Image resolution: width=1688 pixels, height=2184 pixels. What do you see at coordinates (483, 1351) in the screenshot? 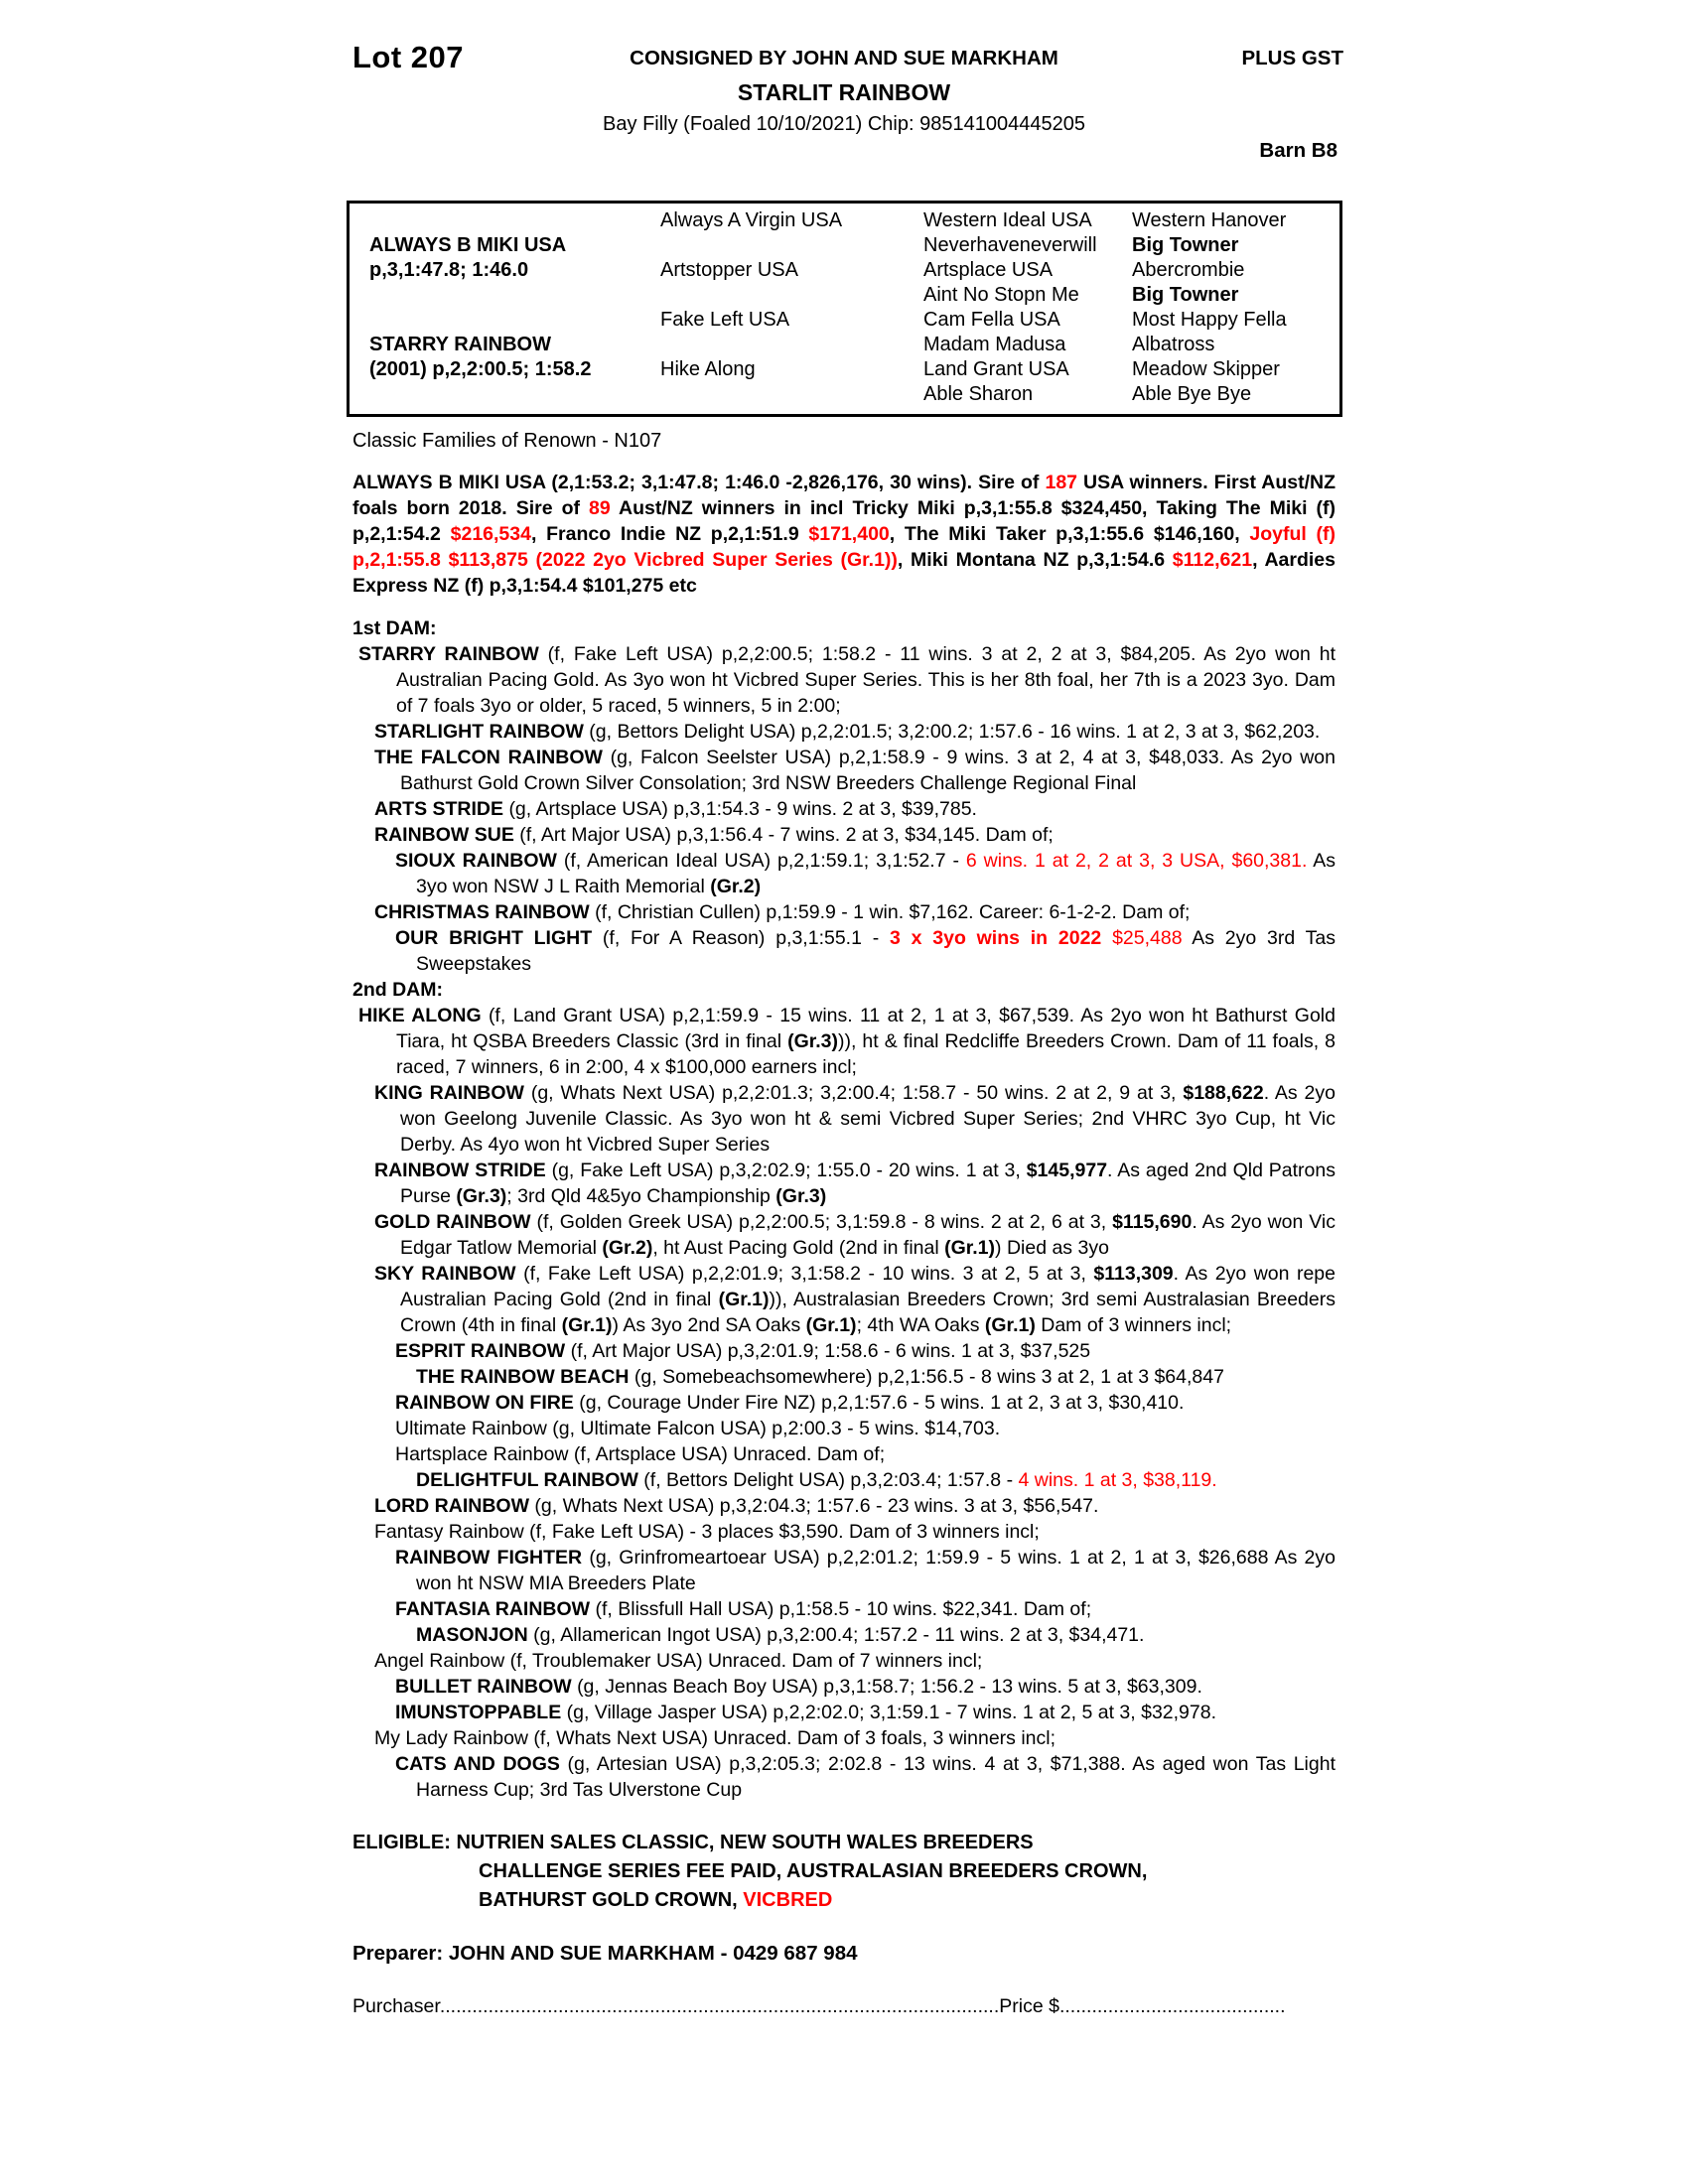
I see `text-segment: ESPRIT RAINBOW` at bounding box center [483, 1351].